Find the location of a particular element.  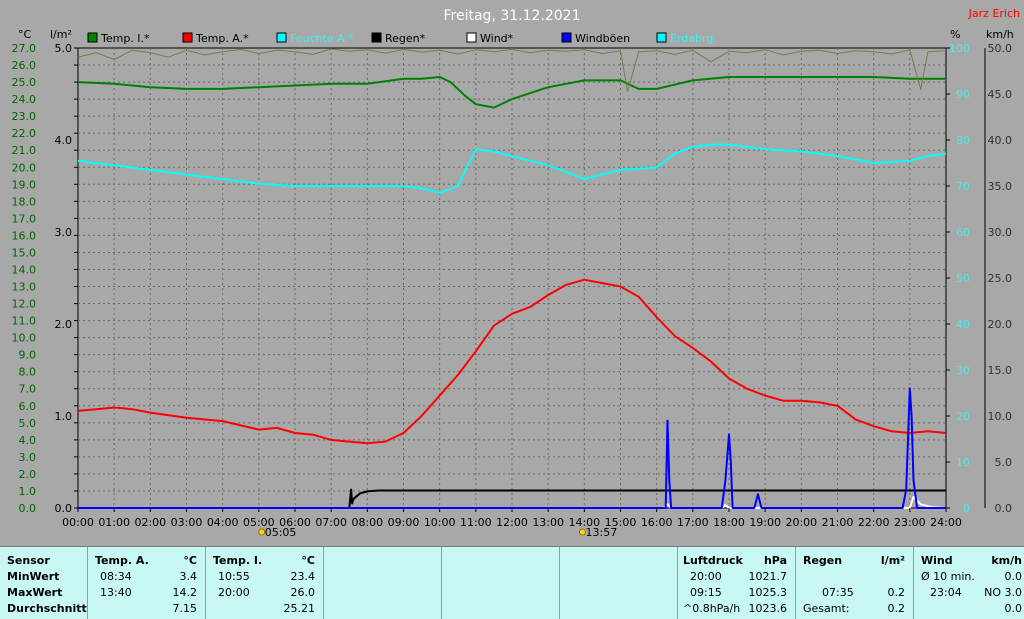

temp-tick-label: 15.0 is located at coordinates (24, 252).